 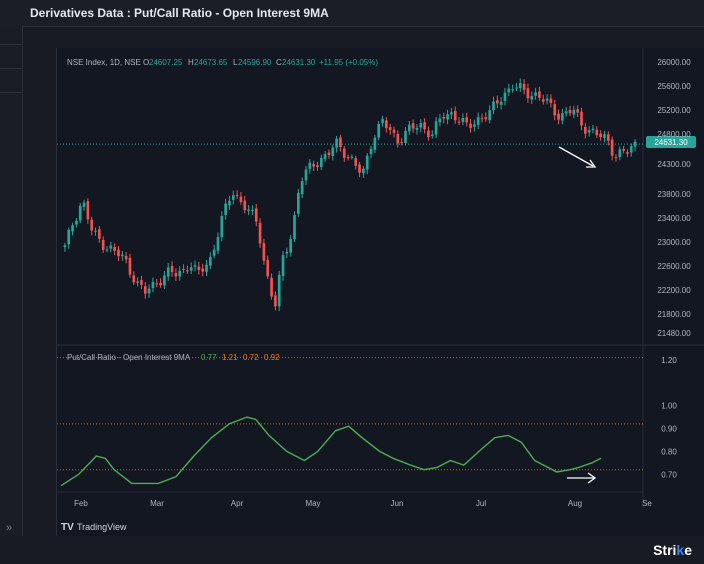 What do you see at coordinates (674, 164) in the screenshot?
I see `price-tick-label: 24300.00` at bounding box center [674, 164].